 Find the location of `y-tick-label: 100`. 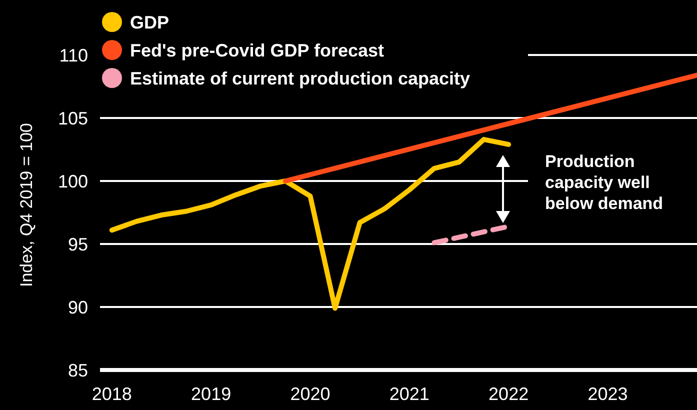

y-tick-label: 100 is located at coordinates (73, 181).